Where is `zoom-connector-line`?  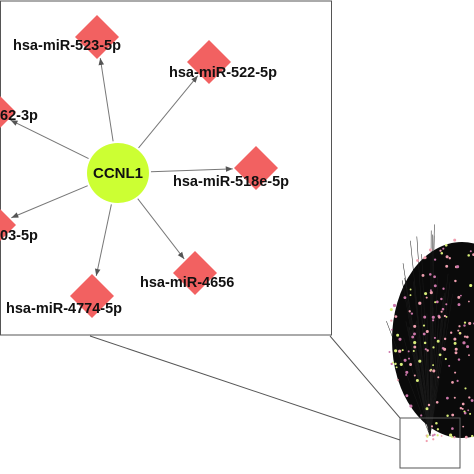
zoom-connector-line is located at coordinates (365, 377).